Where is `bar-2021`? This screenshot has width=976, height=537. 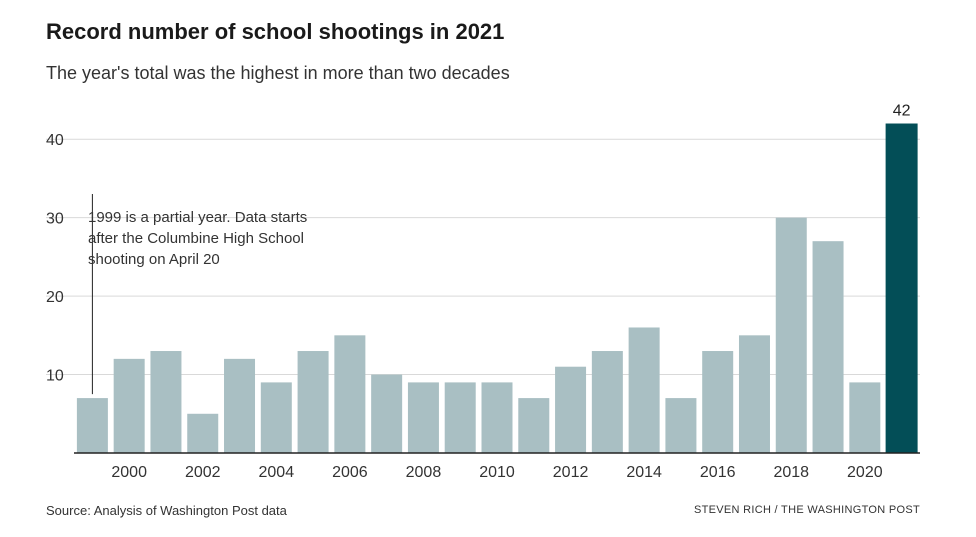 bar-2021 is located at coordinates (901, 288).